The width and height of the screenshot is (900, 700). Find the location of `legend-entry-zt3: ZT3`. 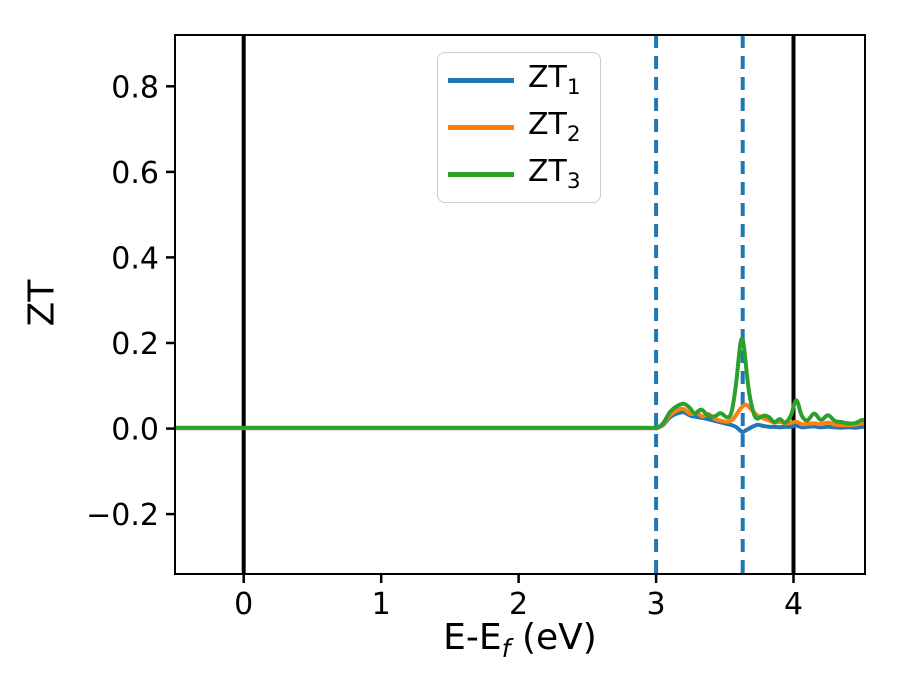

legend-entry-zt3: ZT3 is located at coordinates (524, 173).